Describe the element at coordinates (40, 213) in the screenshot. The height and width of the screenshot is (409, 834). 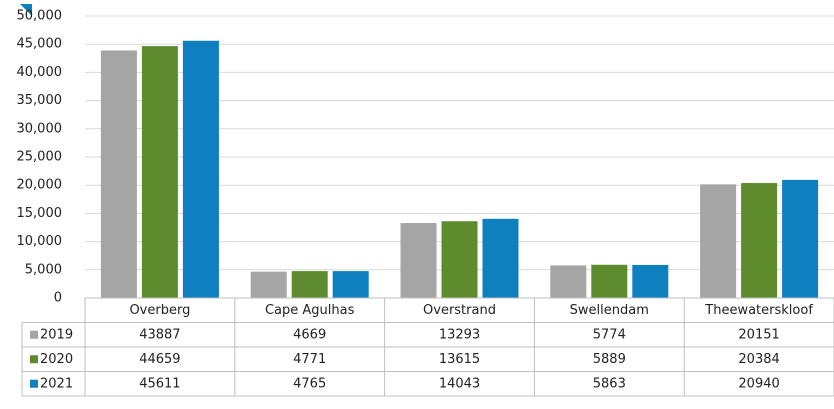
I see `y-tick-label: 15,000` at that location.